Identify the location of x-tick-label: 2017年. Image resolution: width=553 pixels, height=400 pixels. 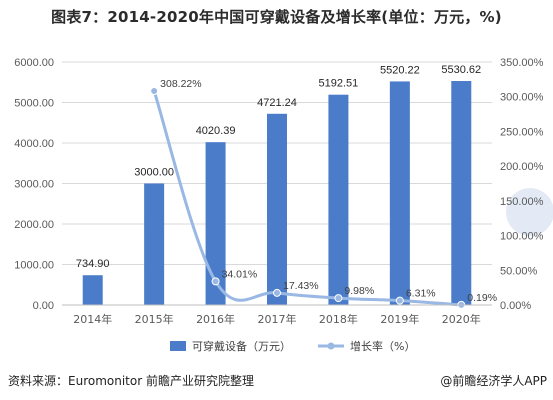
(277, 319).